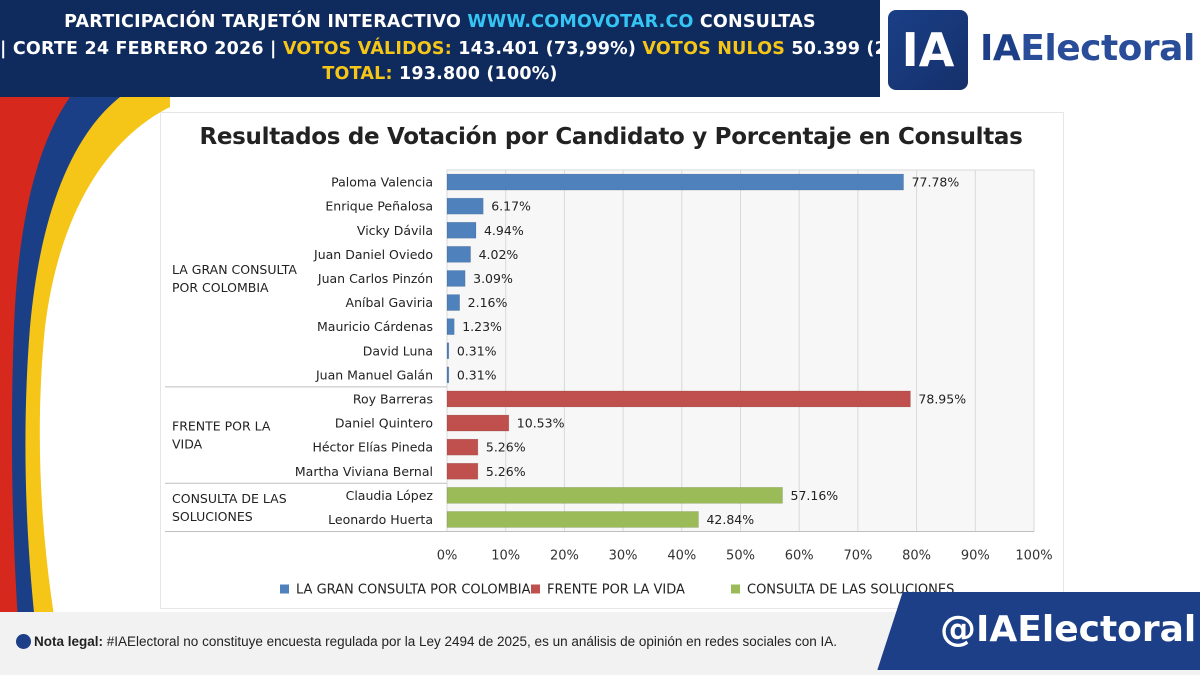  I want to click on group-label: FRENTE POR LA, so click(221, 426).